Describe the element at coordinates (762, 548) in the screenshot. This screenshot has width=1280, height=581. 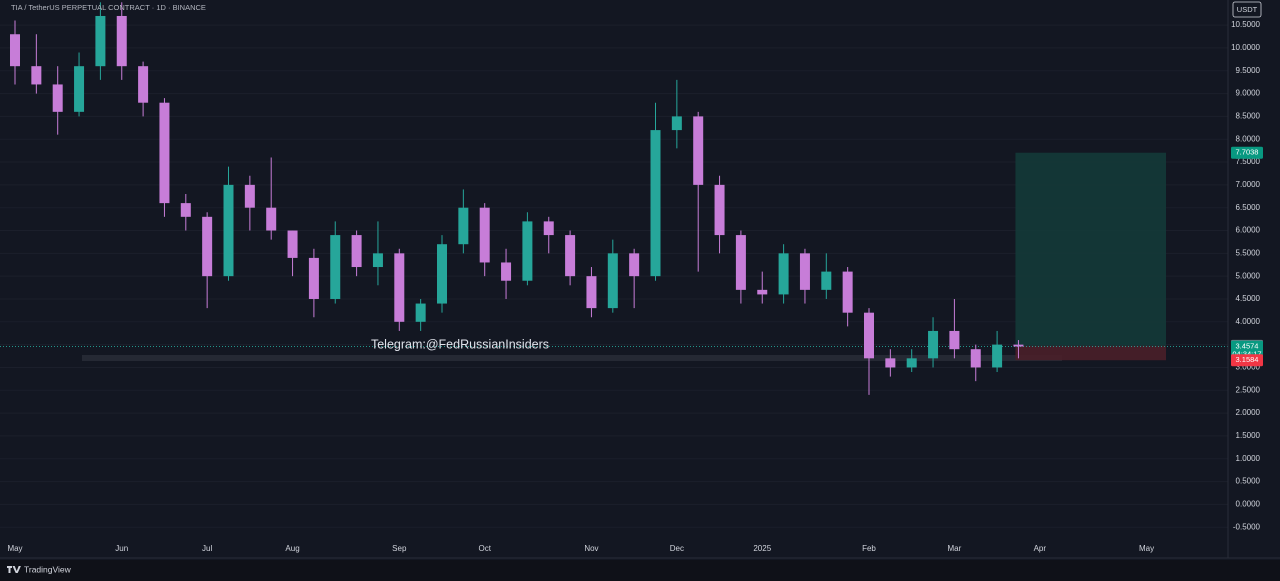
I see `x-tick-label: 2025` at that location.